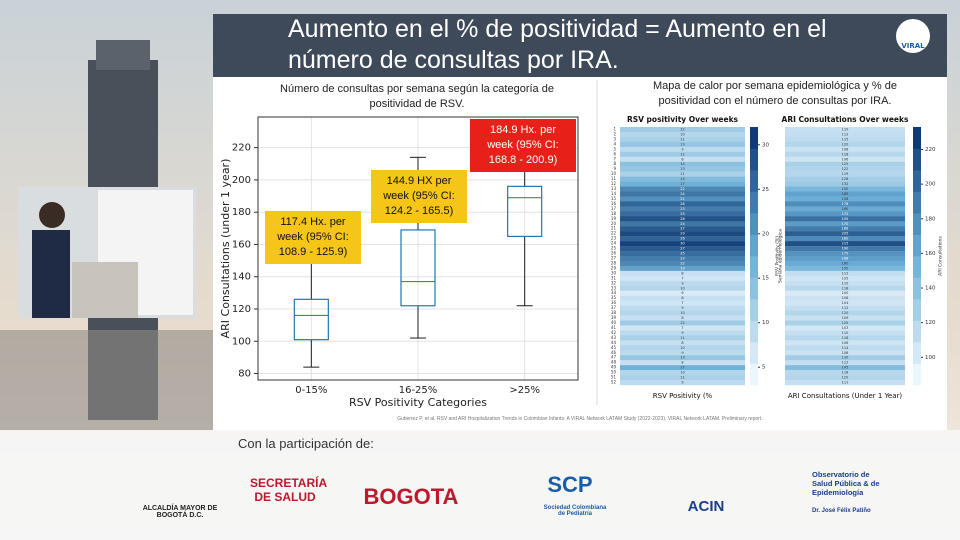 The width and height of the screenshot is (960, 540). What do you see at coordinates (614, 238) in the screenshot?
I see `week-label: 23` at bounding box center [614, 238].